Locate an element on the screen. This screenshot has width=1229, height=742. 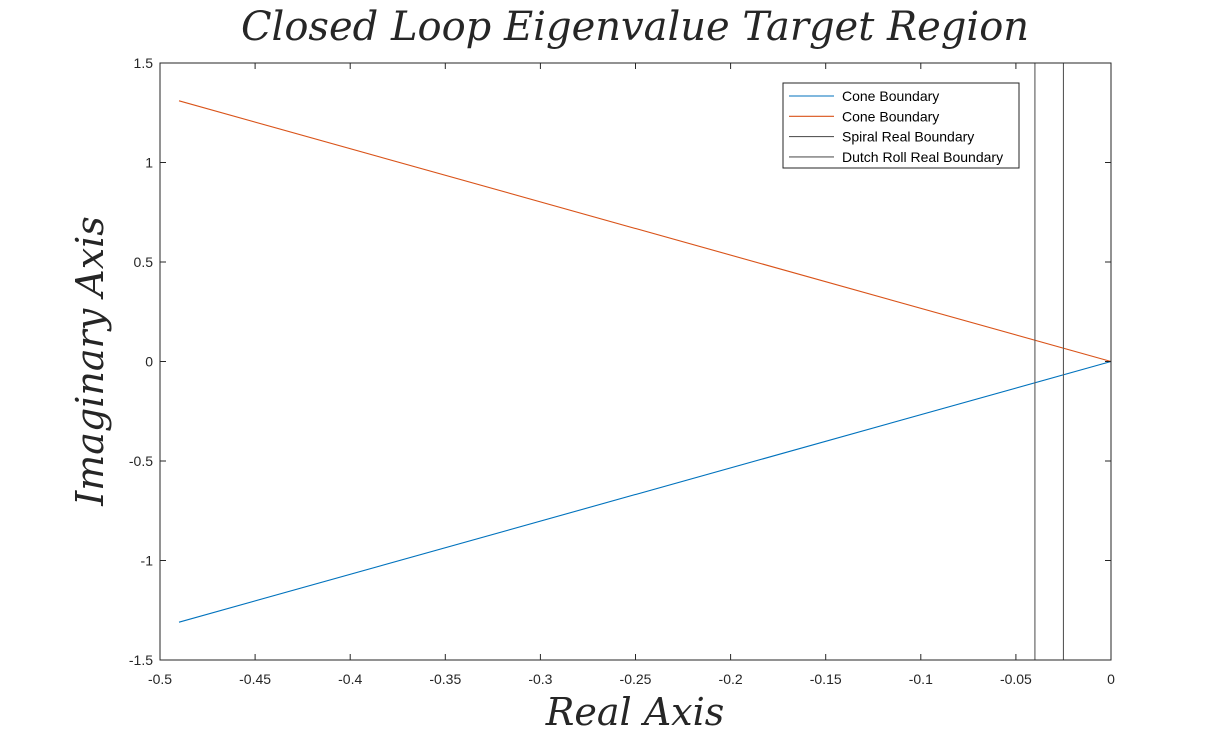
y-axis-label: Imaginary Axis is located at coordinates (90, 361).